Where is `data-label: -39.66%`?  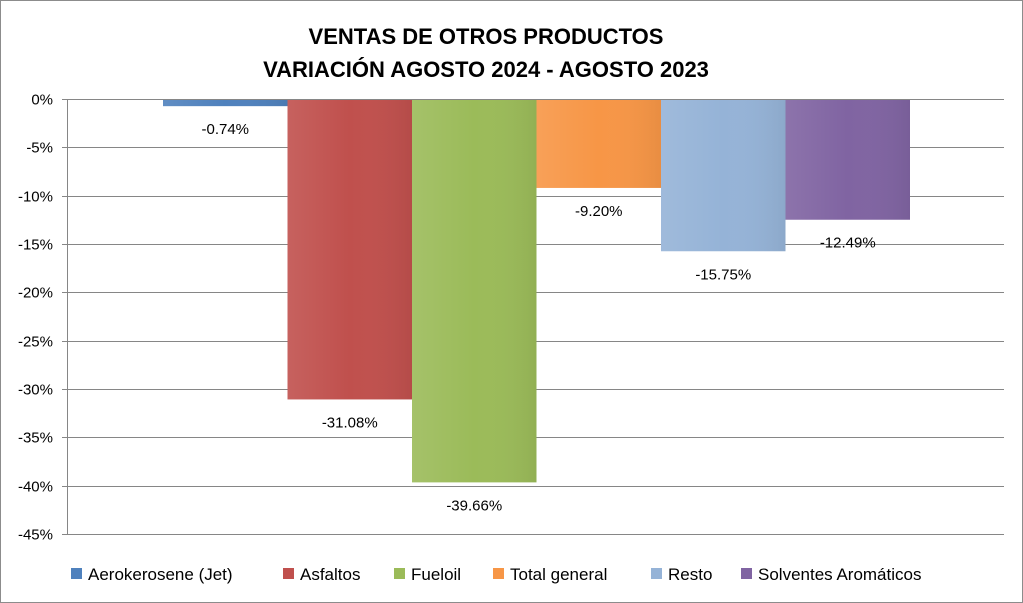
data-label: -39.66% is located at coordinates (474, 505).